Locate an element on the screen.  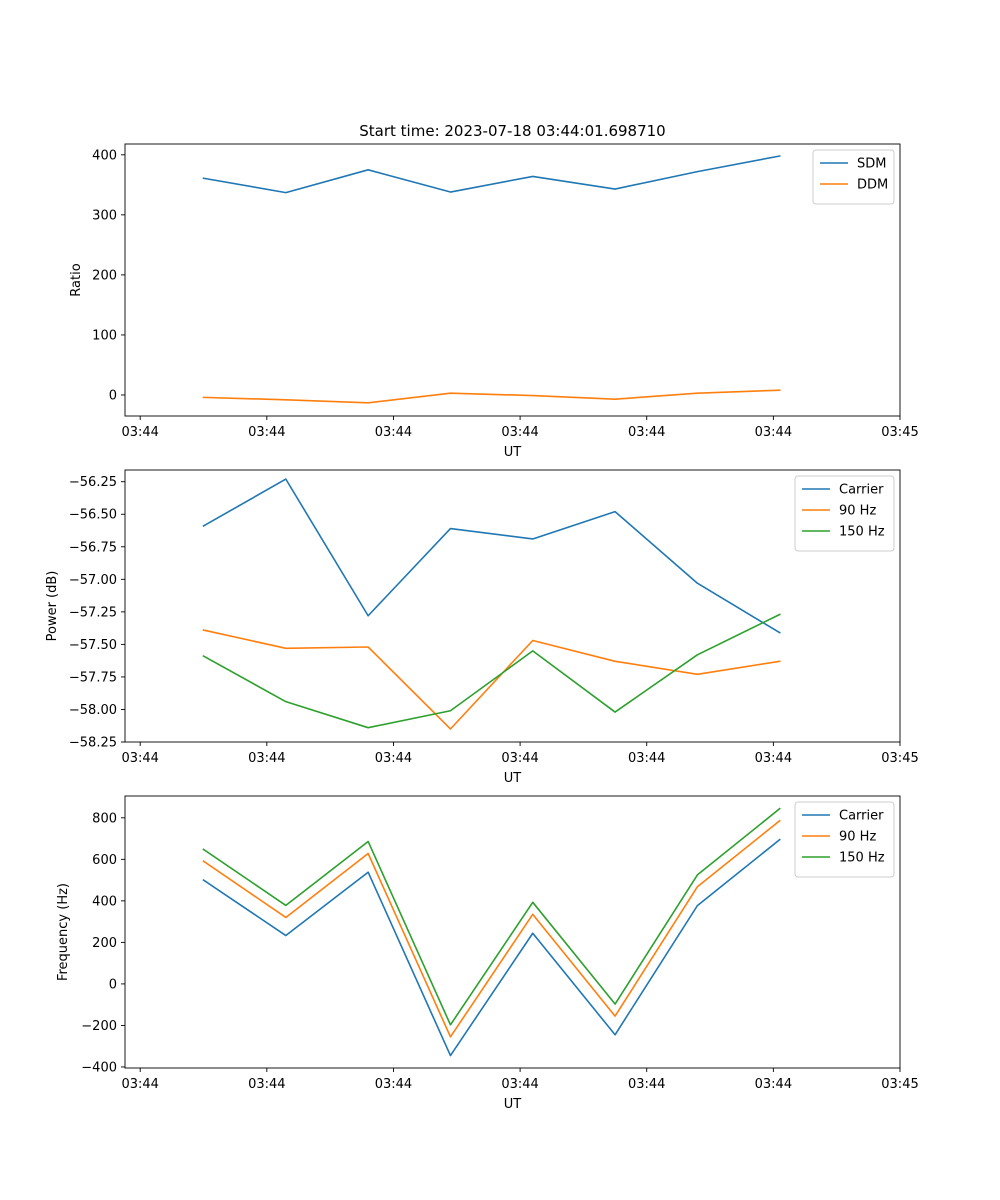
y-tick-label: −56.50 is located at coordinates (93, 515).